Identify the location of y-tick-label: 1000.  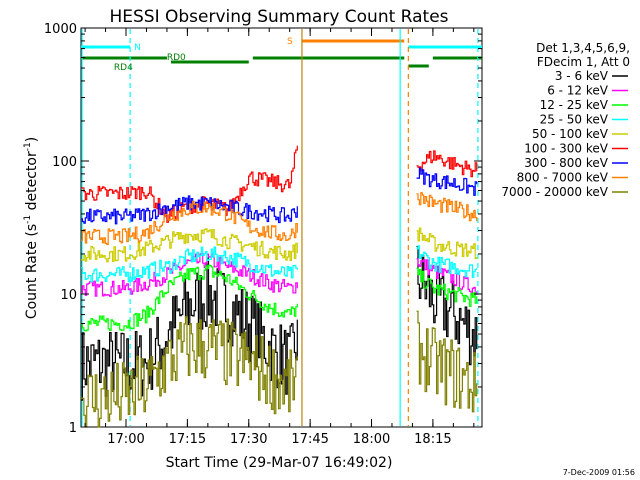
(60, 29).